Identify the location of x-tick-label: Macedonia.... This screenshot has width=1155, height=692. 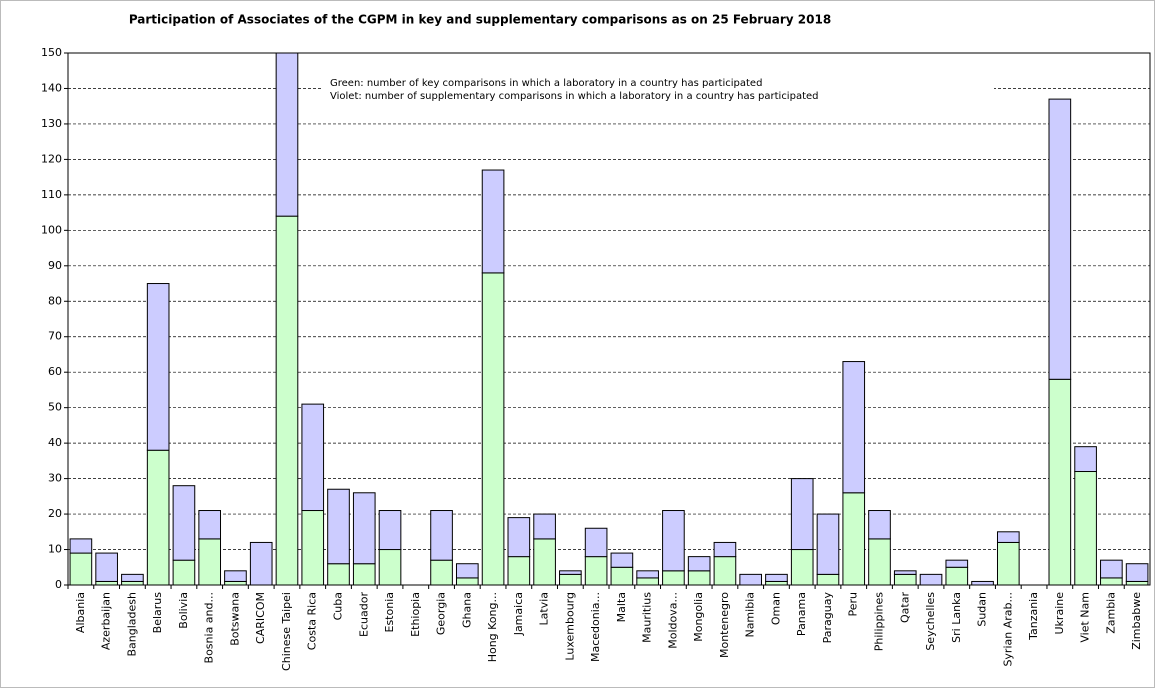
(595, 627).